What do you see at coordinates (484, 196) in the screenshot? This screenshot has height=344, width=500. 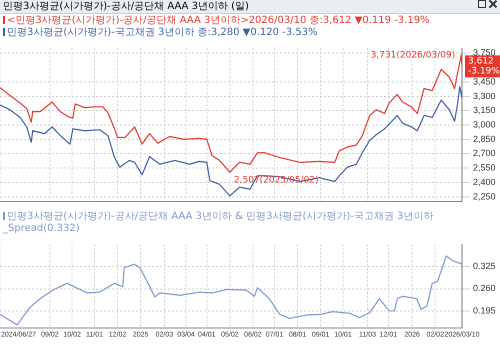 I see `y-tick-label: 2,250` at bounding box center [484, 196].